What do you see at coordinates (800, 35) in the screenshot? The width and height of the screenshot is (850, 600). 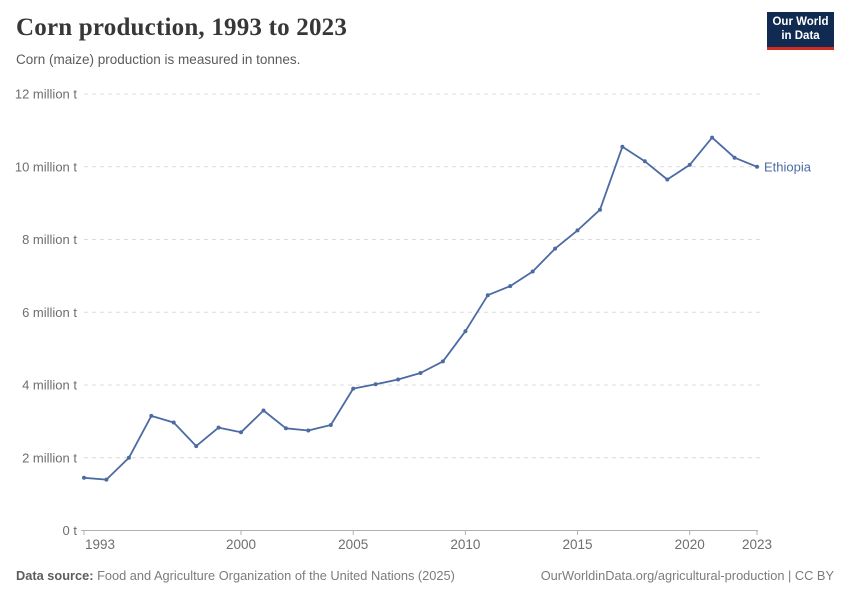 I see `owid-logo-line2: in Data` at bounding box center [800, 35].